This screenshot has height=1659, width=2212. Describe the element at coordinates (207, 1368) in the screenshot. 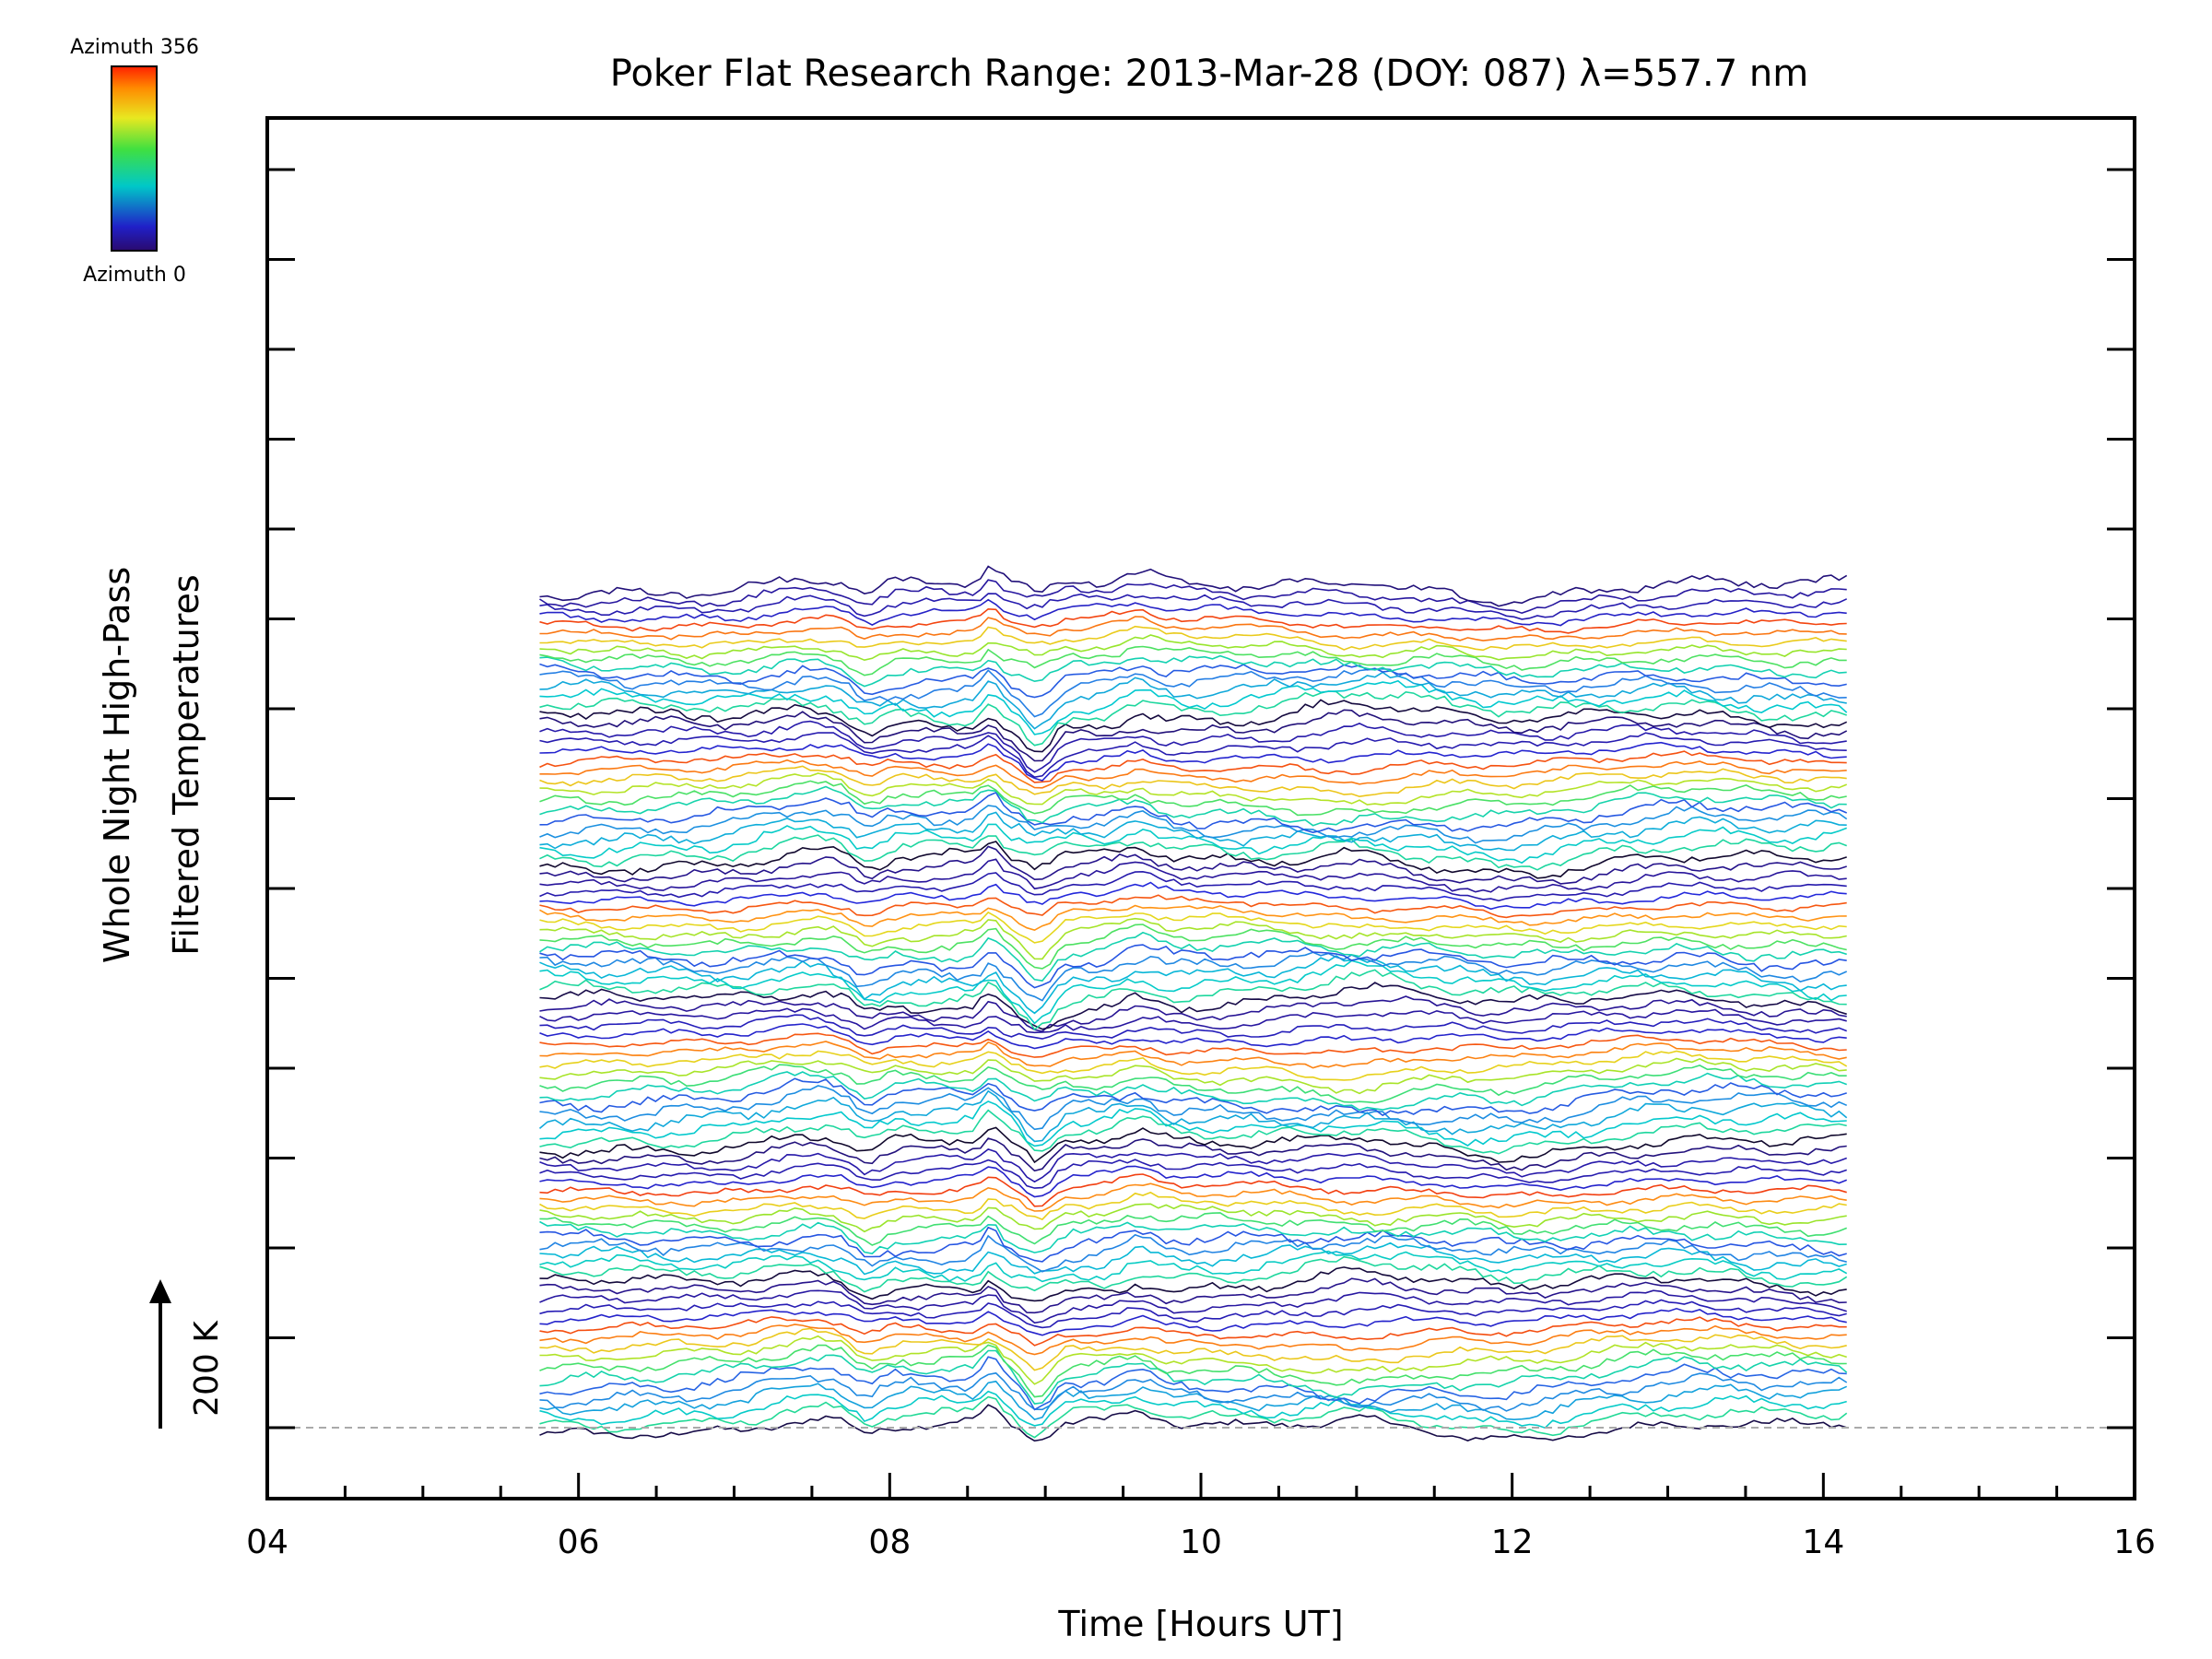

I see `scale-bar-label: 200 K` at that location.